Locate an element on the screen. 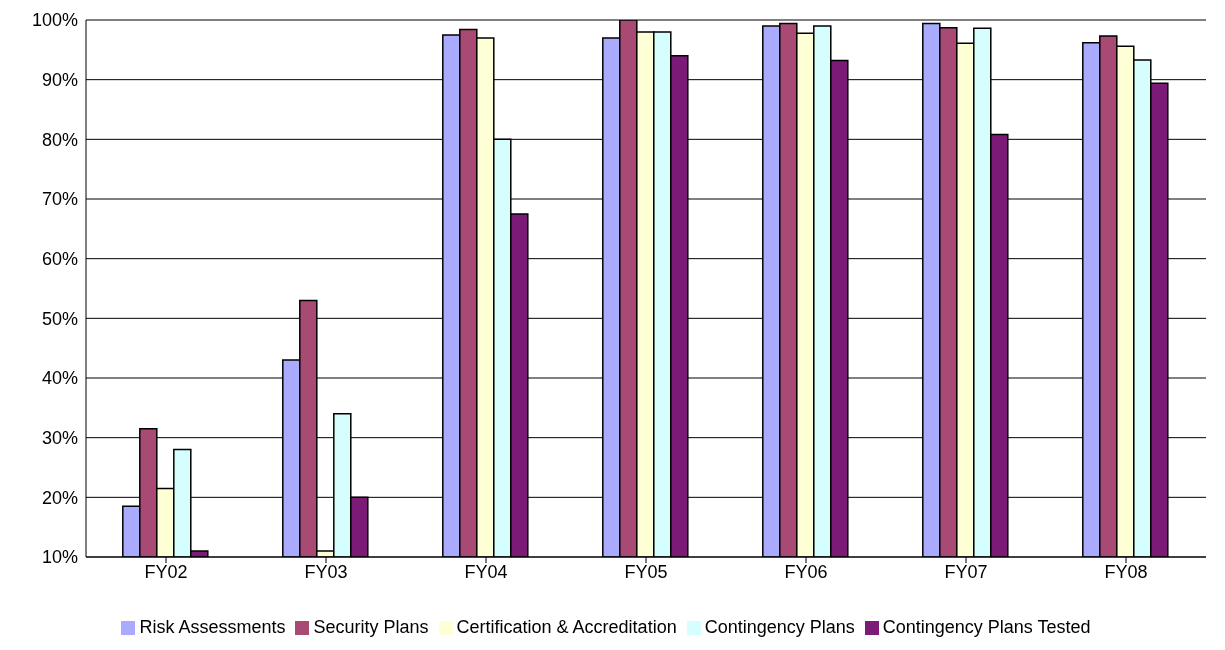  x-tick-label: FY06 is located at coordinates (806, 571).